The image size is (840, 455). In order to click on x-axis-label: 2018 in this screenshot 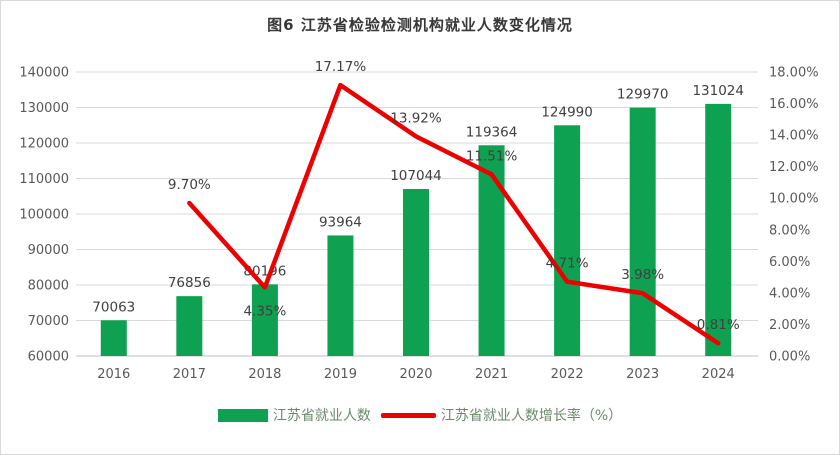, I will do `click(264, 374)`.